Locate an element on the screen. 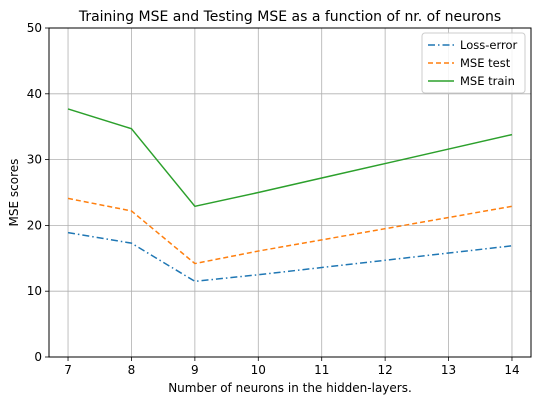 The width and height of the screenshot is (540, 400). y-tick-label: 10 is located at coordinates (34, 291).